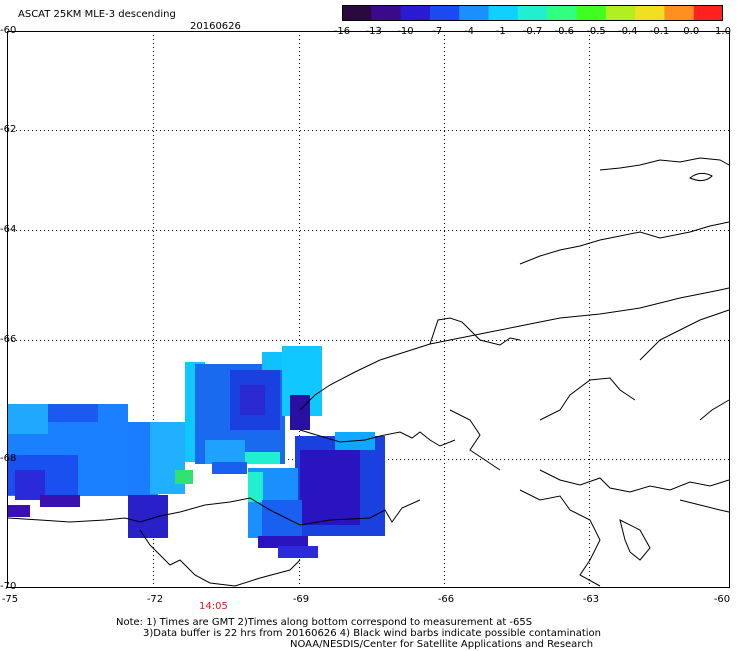 Image resolution: width=740 pixels, height=651 pixels. I want to click on latitude-label: -60, so click(8, 30).